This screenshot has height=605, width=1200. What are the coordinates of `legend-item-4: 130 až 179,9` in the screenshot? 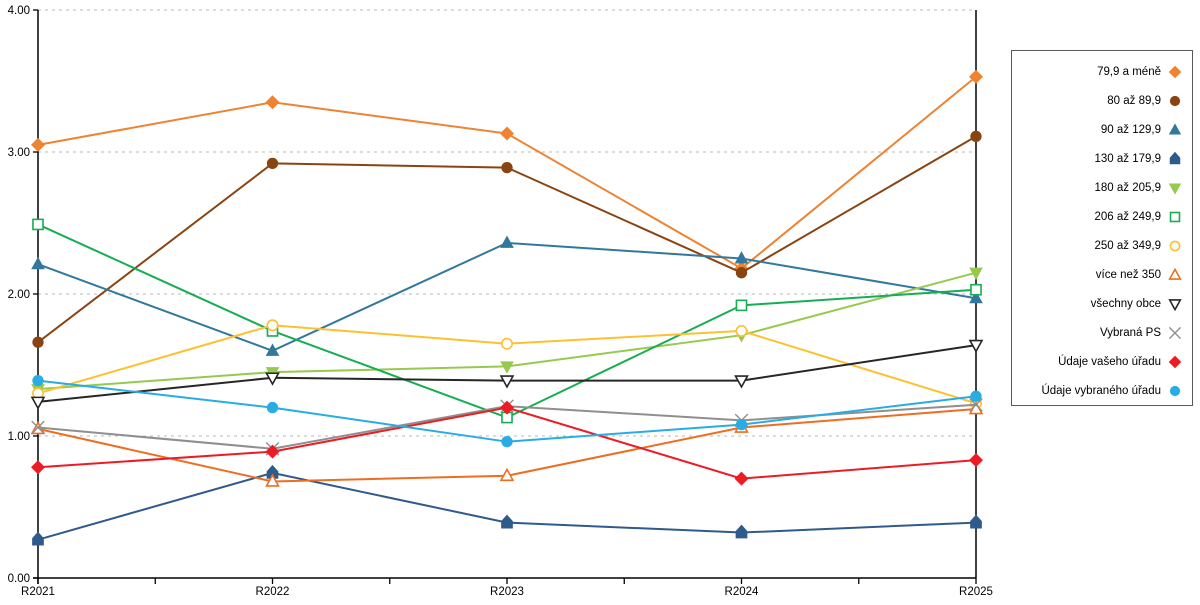 It's located at (1099, 158).